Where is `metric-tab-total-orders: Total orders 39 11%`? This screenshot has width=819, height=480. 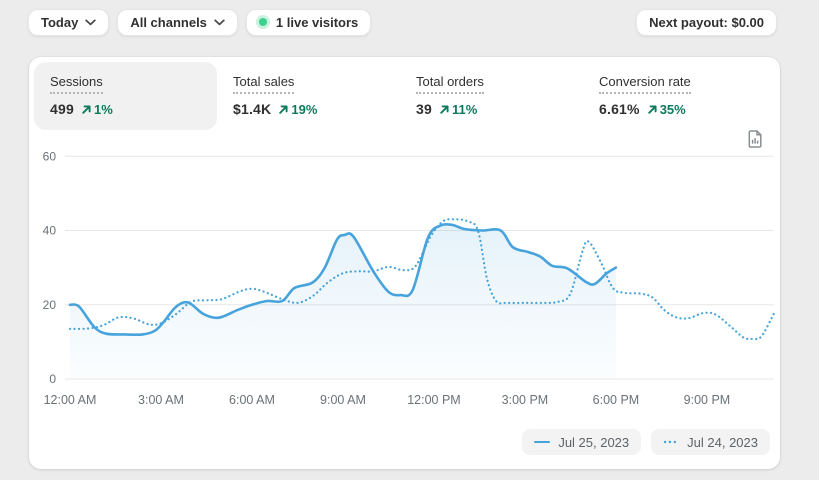 metric-tab-total-orders: Total orders 39 11% is located at coordinates (491, 96).